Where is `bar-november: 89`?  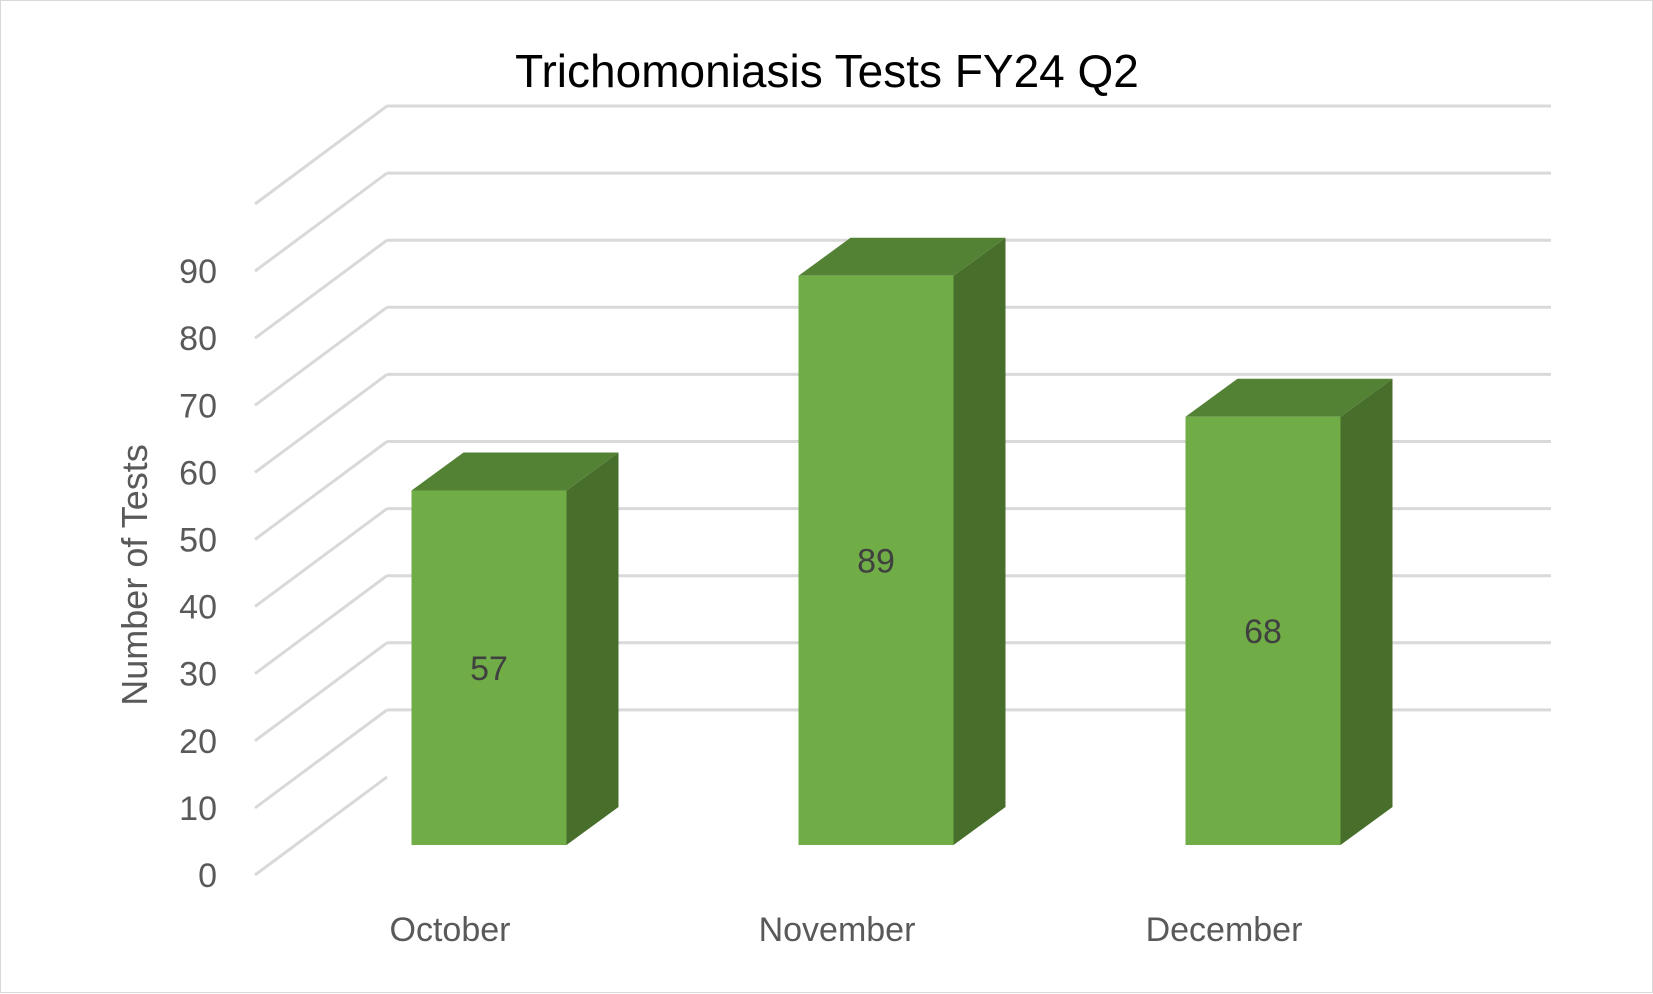 bar-november: 89 is located at coordinates (902, 541).